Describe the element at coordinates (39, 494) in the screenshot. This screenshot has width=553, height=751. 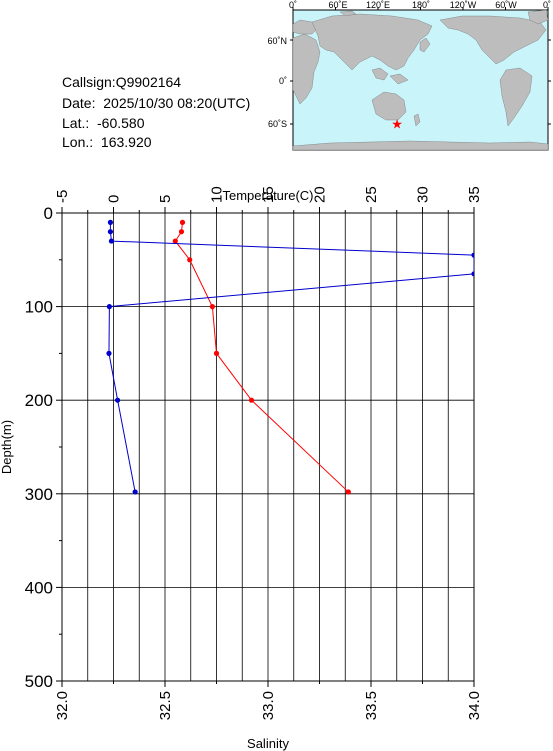
I see `depth-tick-label: 300` at that location.